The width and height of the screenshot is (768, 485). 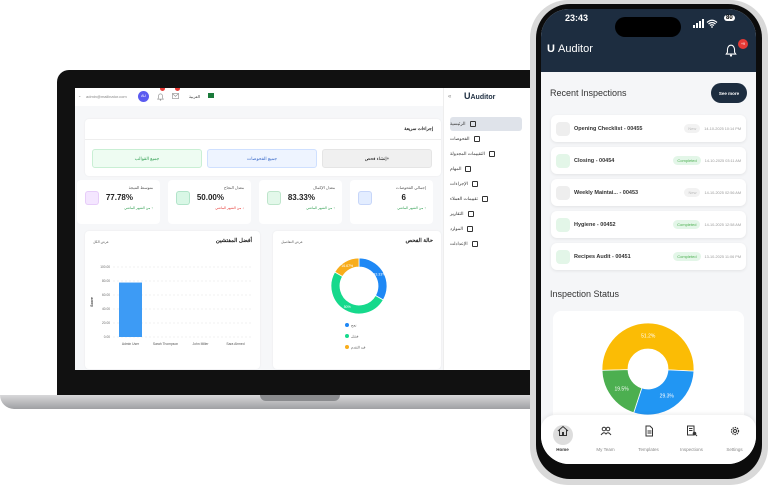 I want to click on x-tick-label: Sarah Thompson, so click(x=165, y=344).